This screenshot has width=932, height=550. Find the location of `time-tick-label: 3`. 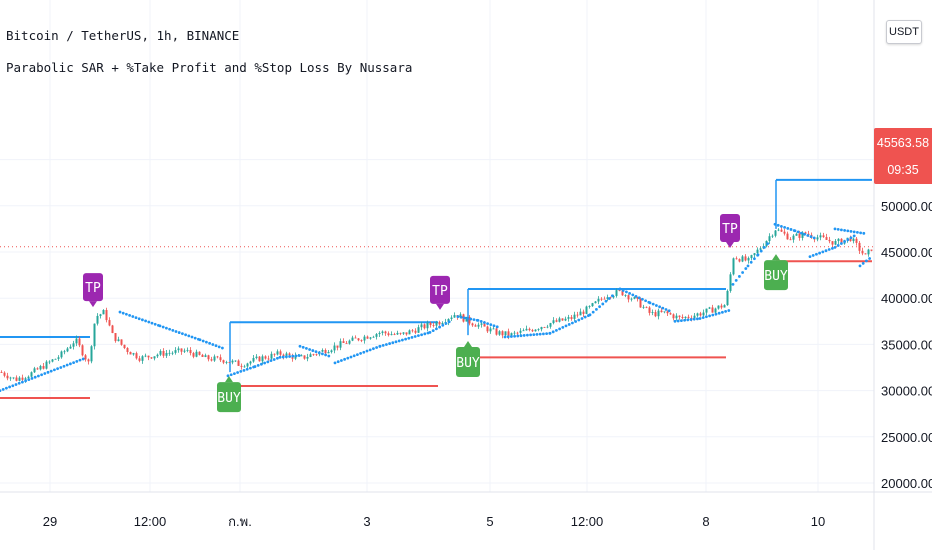

time-tick-label: 3 is located at coordinates (366, 521).